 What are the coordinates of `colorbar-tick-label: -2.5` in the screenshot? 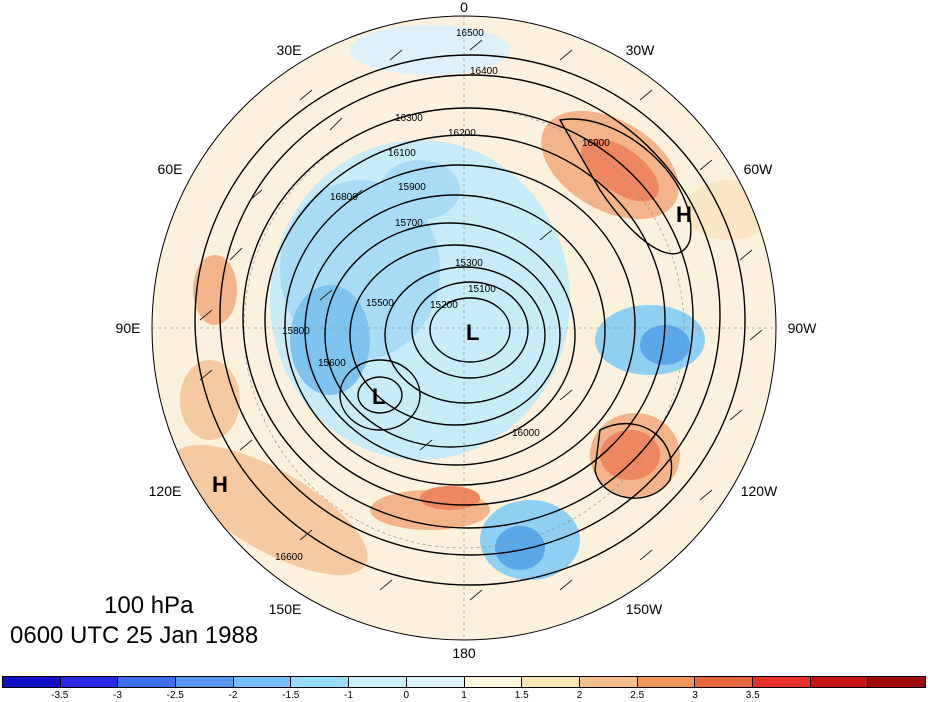 It's located at (175, 695).